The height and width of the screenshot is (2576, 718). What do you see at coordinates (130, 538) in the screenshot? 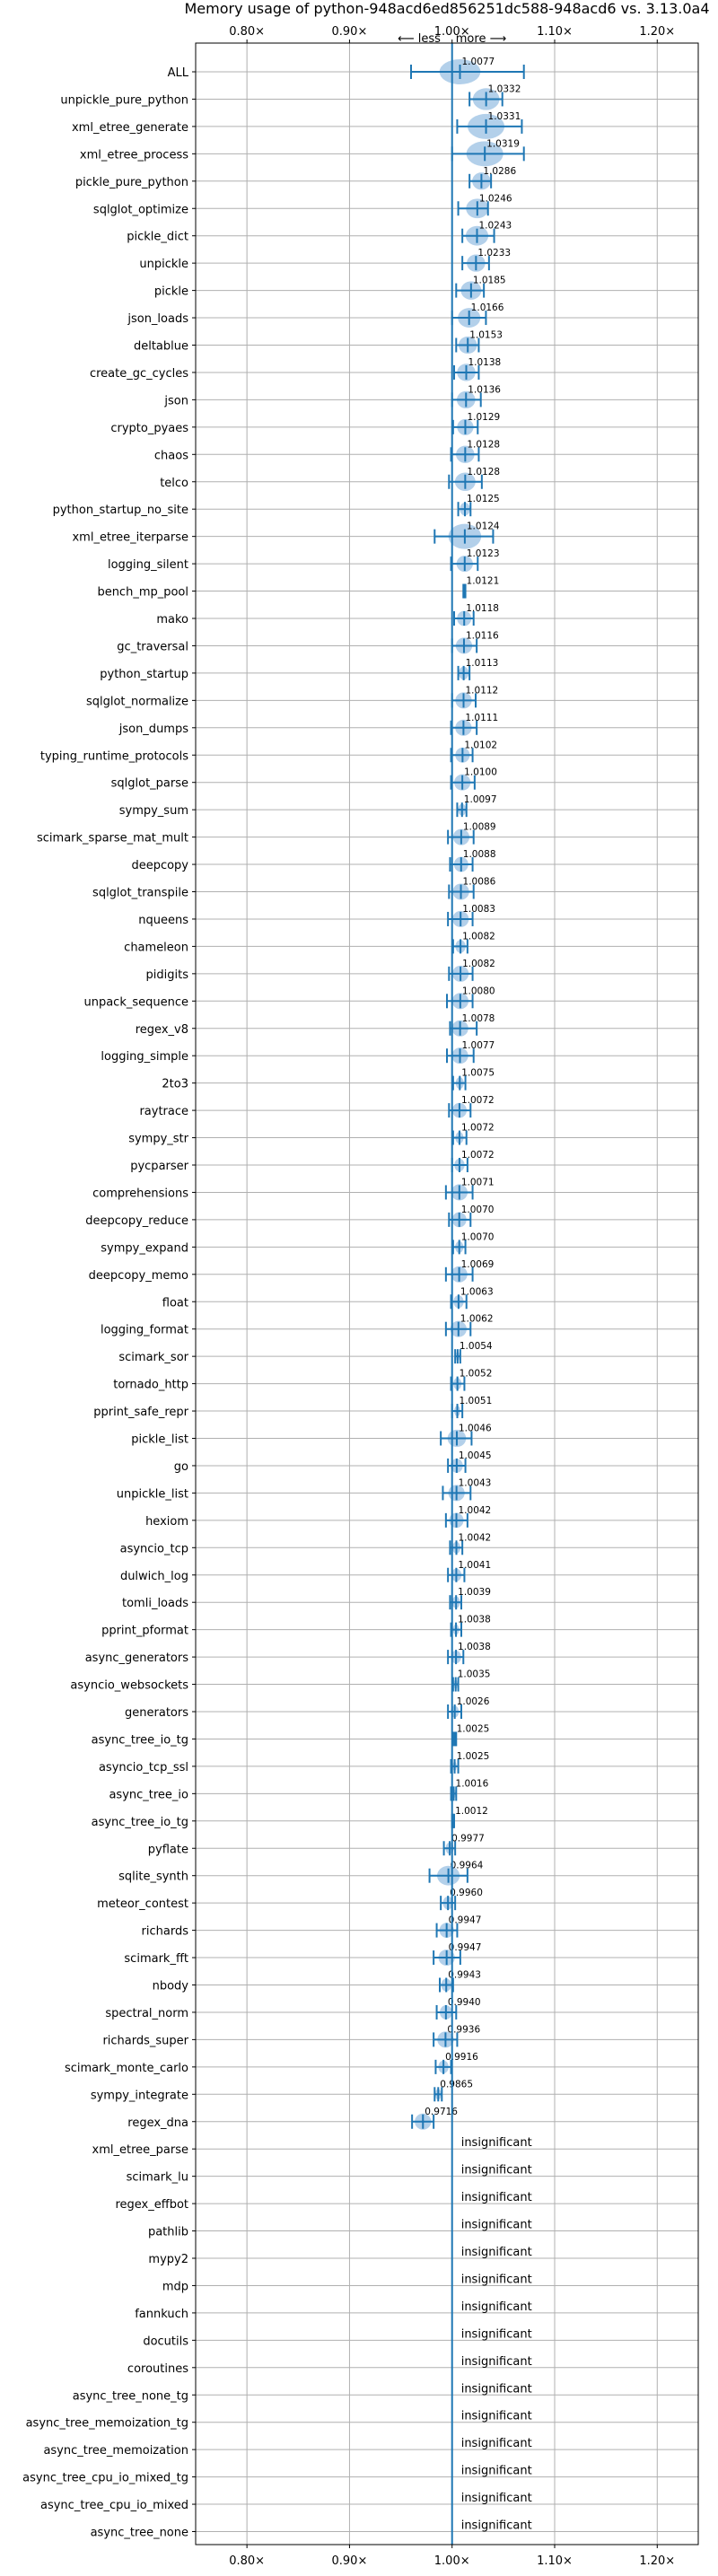
I see `benchmark-label: xml_etree_iterparse` at bounding box center [130, 538].